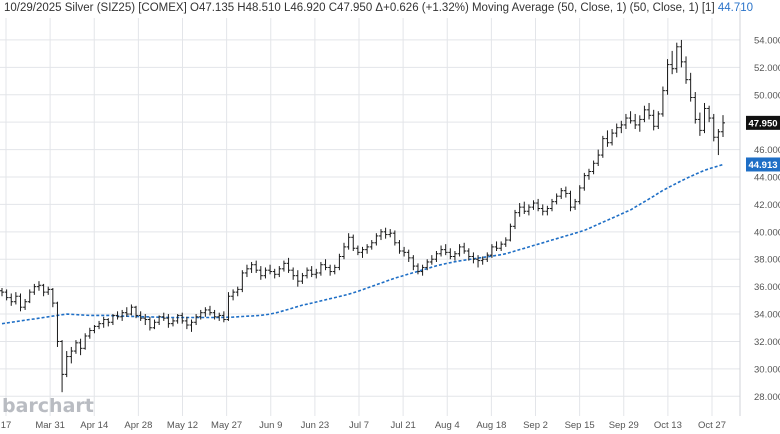 This screenshot has width=780, height=434. What do you see at coordinates (767, 260) in the screenshot?
I see `y-tick-label: 38.000` at bounding box center [767, 260].